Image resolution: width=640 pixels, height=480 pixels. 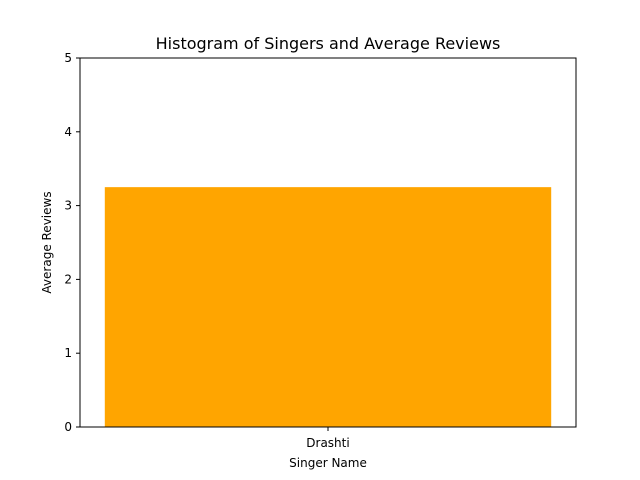 I want to click on y-tick-label: 3, so click(x=68, y=206).